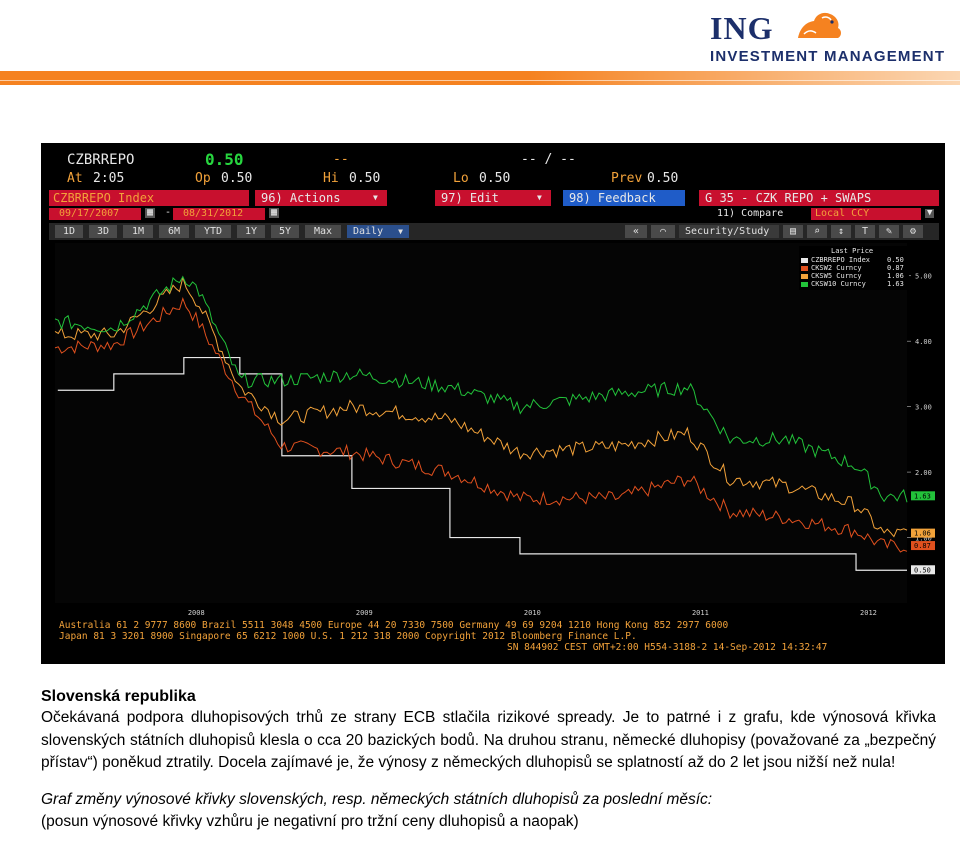  I want to click on range-1d: 1D, so click(69, 231).